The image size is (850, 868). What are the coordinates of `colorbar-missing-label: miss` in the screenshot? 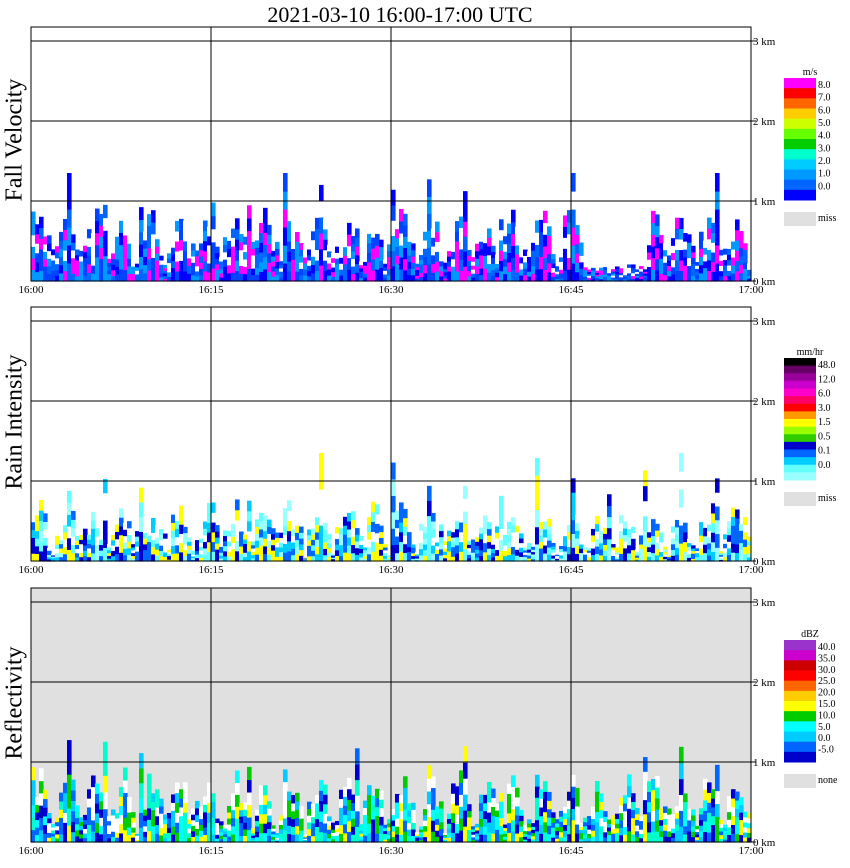 It's located at (827, 218).